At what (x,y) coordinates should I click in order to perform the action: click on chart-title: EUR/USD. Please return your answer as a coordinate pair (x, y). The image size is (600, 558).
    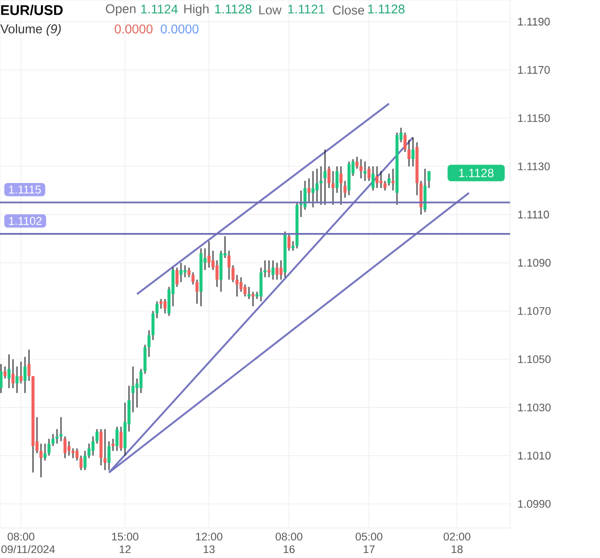
    Looking at the image, I should click on (32, 10).